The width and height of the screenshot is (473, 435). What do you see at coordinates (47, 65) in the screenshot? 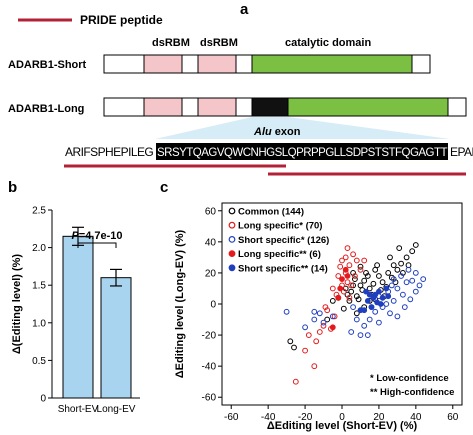
I see `isoform-short-label: ADARB1-Short` at bounding box center [47, 65].